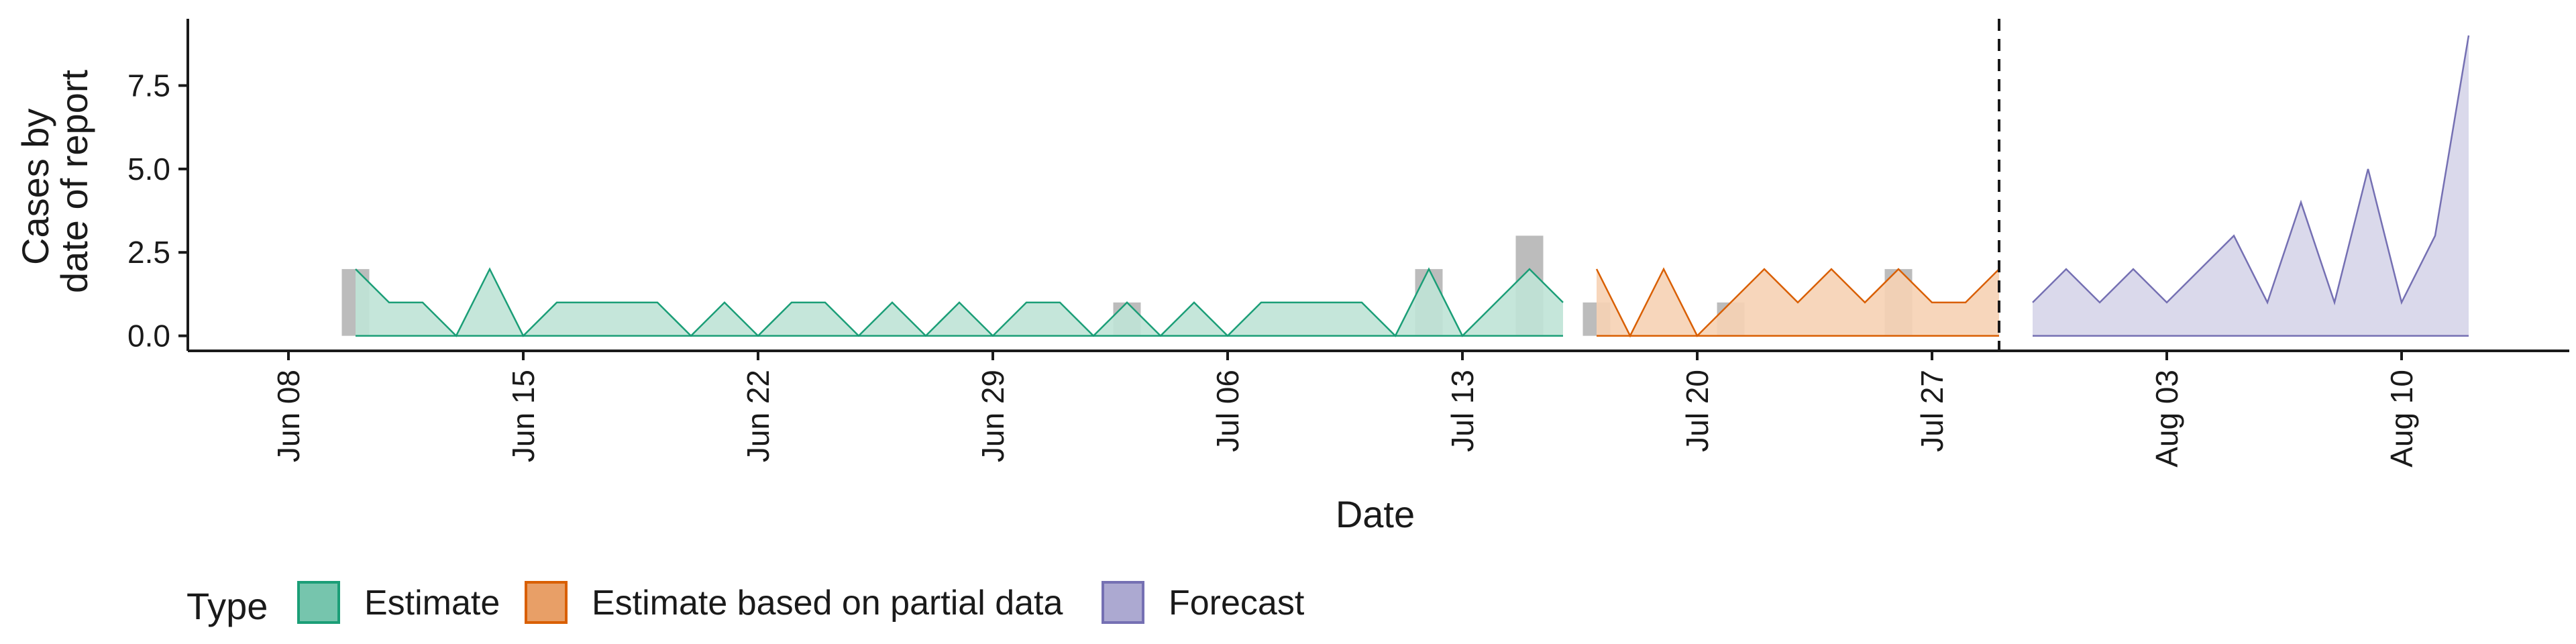 This screenshot has height=644, width=2576. Describe the element at coordinates (148, 169) in the screenshot. I see `y-tick-label: 5.0` at that location.